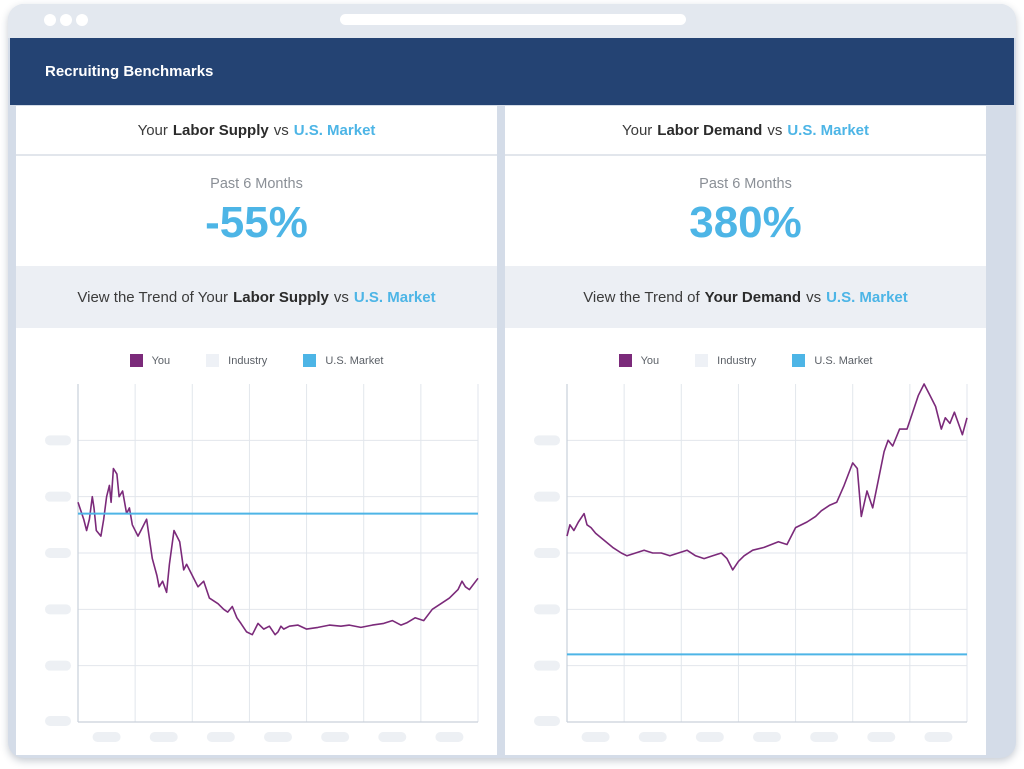  I want to click on trend-prefix: View the Trend of Your, so click(153, 297).